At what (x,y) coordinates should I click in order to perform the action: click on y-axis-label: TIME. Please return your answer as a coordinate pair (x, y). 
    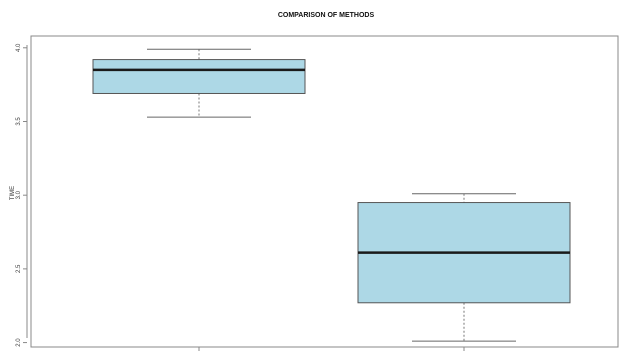
    Looking at the image, I should click on (13, 193).